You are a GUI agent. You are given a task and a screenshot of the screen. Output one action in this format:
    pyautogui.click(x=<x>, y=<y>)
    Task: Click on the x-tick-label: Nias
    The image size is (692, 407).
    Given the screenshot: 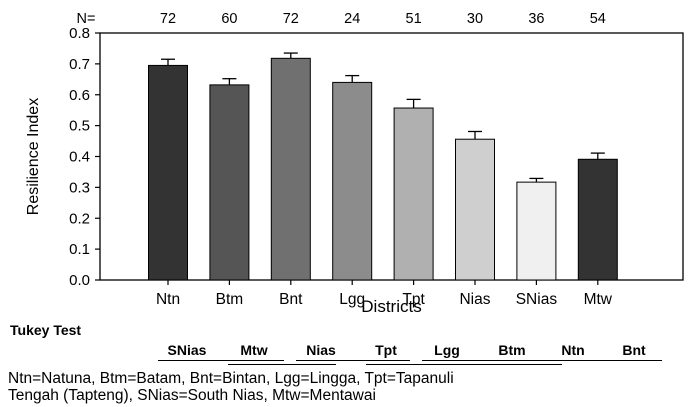 What is the action you would take?
    pyautogui.click(x=474, y=299)
    